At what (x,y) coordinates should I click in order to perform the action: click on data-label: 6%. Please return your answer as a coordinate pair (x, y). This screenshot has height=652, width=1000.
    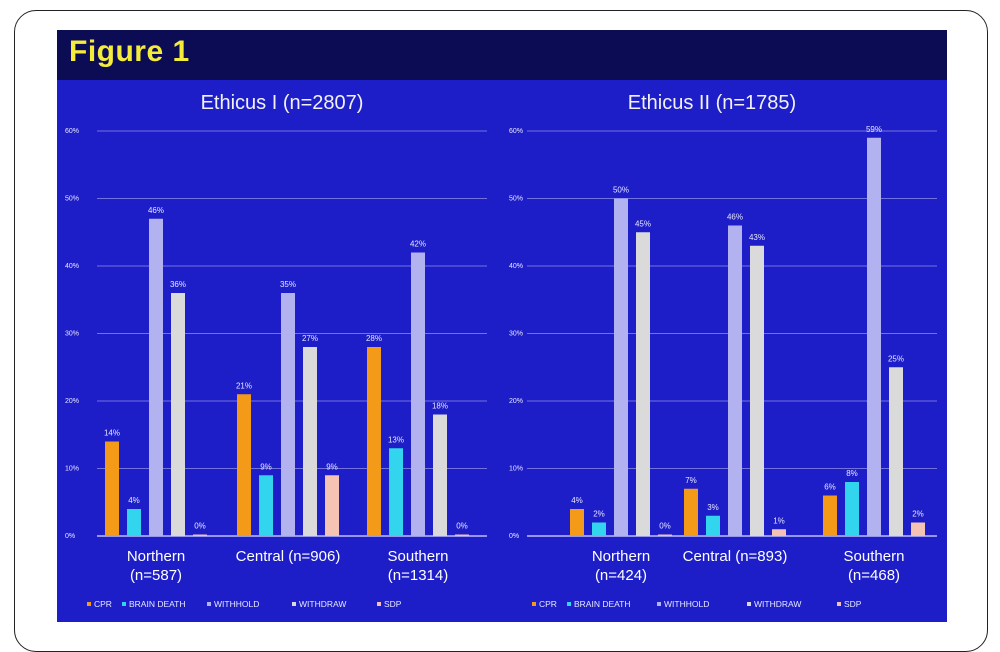
    Looking at the image, I should click on (830, 487).